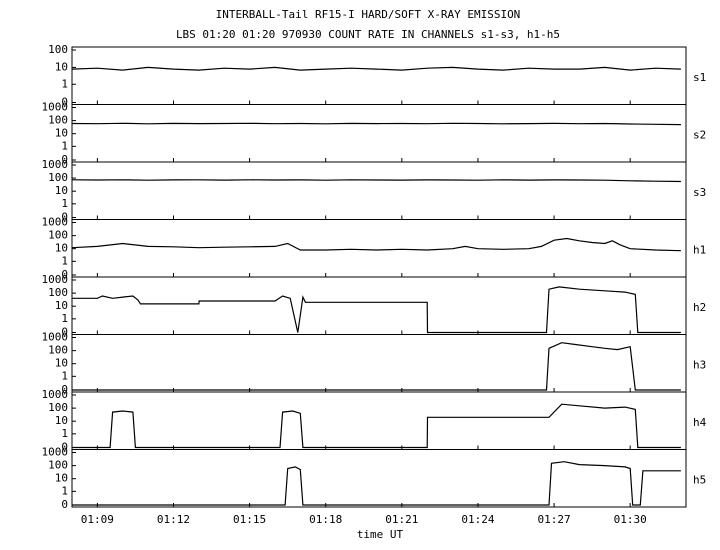 This screenshot has height=550, width=720. Describe the element at coordinates (700, 422) in the screenshot. I see `series-label: h4` at that location.